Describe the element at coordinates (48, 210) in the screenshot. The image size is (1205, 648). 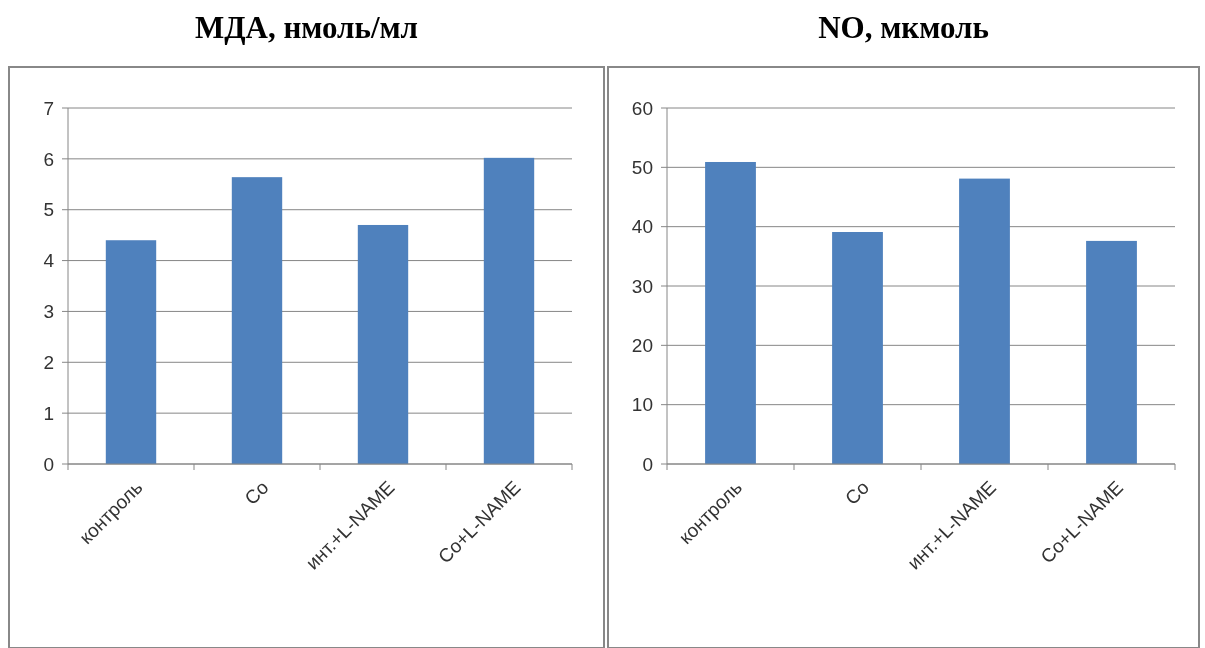
I see `y-tick-label: 5` at that location.